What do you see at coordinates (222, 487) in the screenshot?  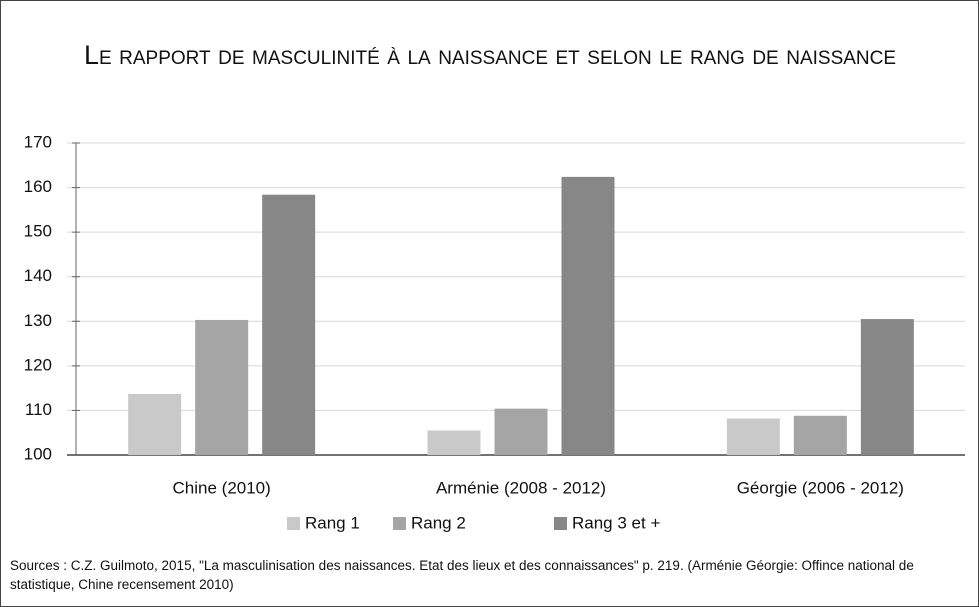 I see `x-tick-label: Chine (2010)` at bounding box center [222, 487].